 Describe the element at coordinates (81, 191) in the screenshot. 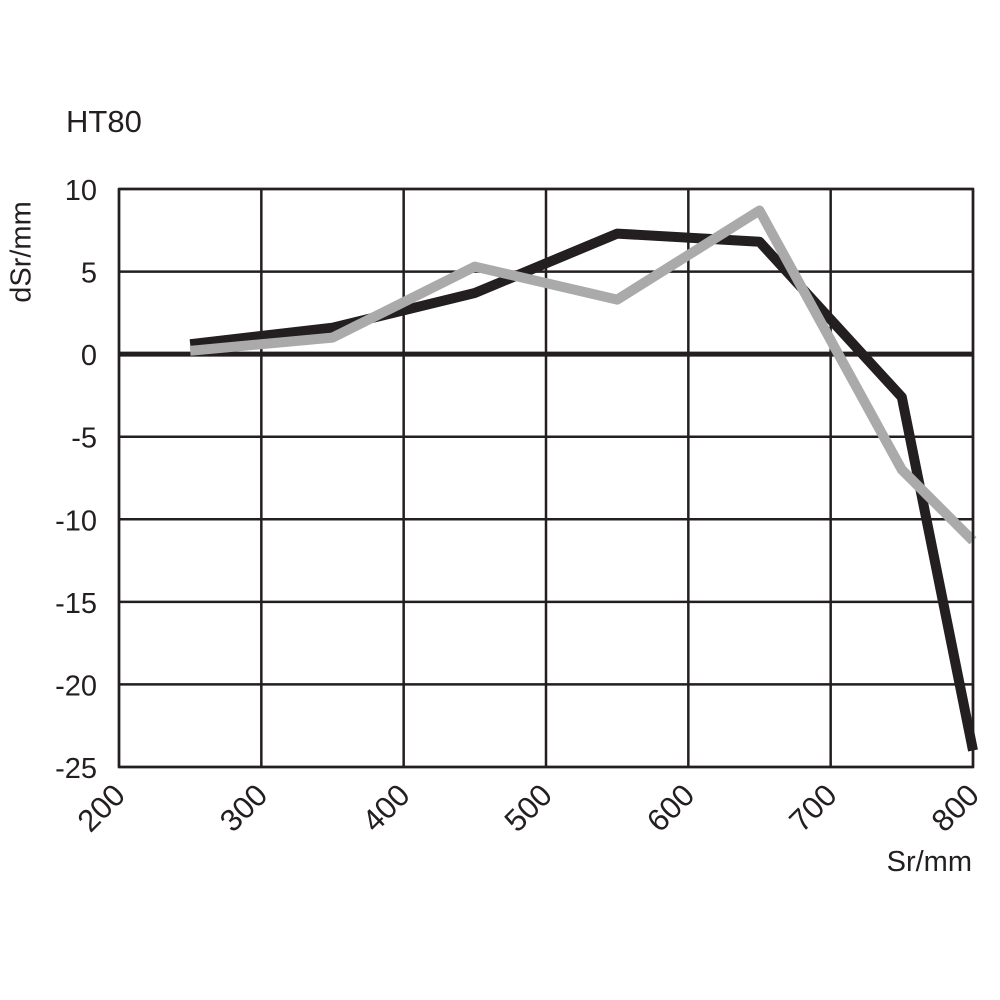

I see `y-tick-label: 10` at that location.